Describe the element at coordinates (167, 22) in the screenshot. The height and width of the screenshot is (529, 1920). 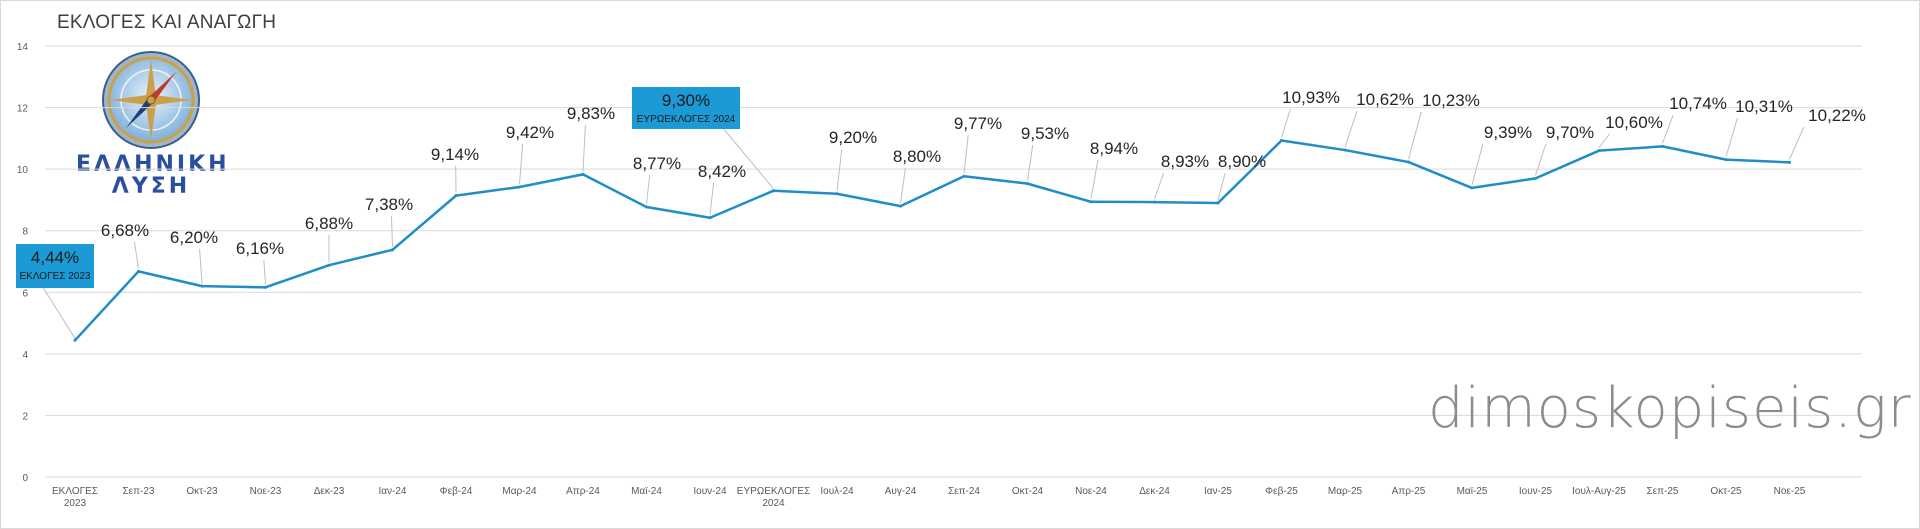
I see `chart-title: ΕΚΛΟΓΕΣ ΚΑΙ ΑΝΑΓΩΓΗ` at that location.